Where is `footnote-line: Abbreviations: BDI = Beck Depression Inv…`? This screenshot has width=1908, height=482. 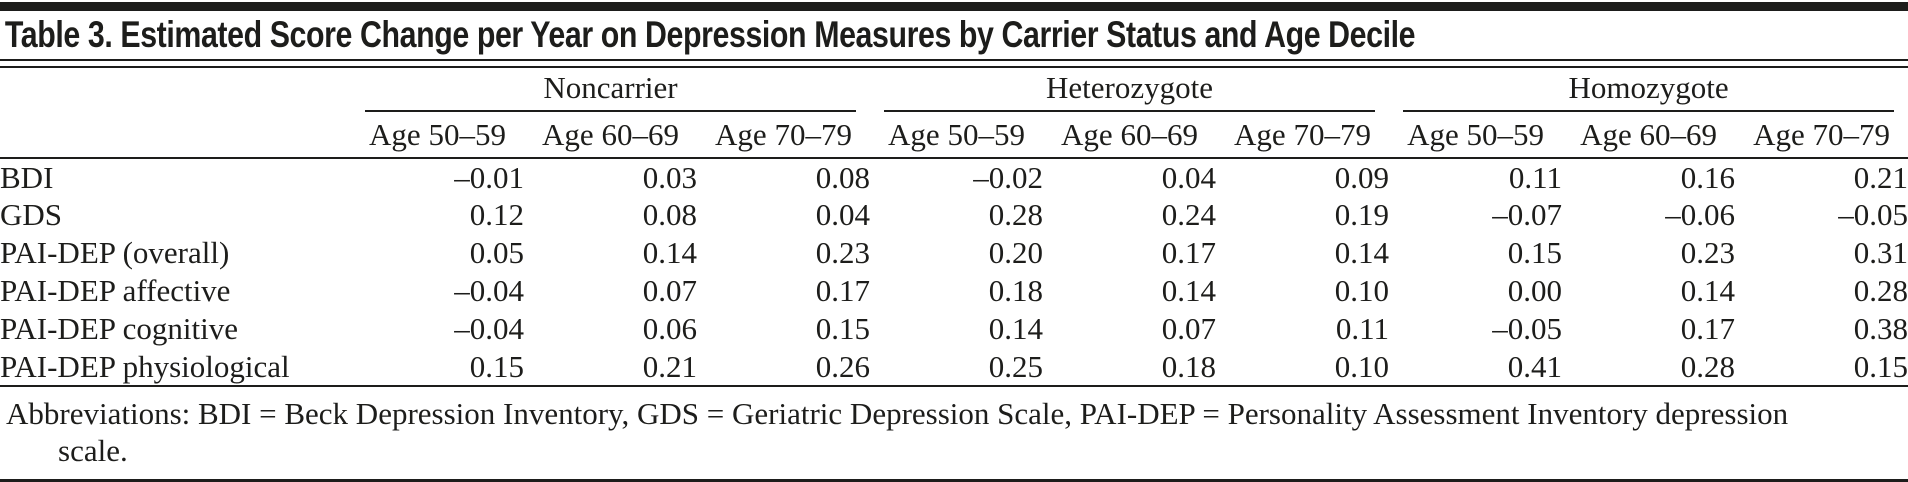 footnote-line: Abbreviations: BDI = Beck Depression Inv… is located at coordinates (897, 413).